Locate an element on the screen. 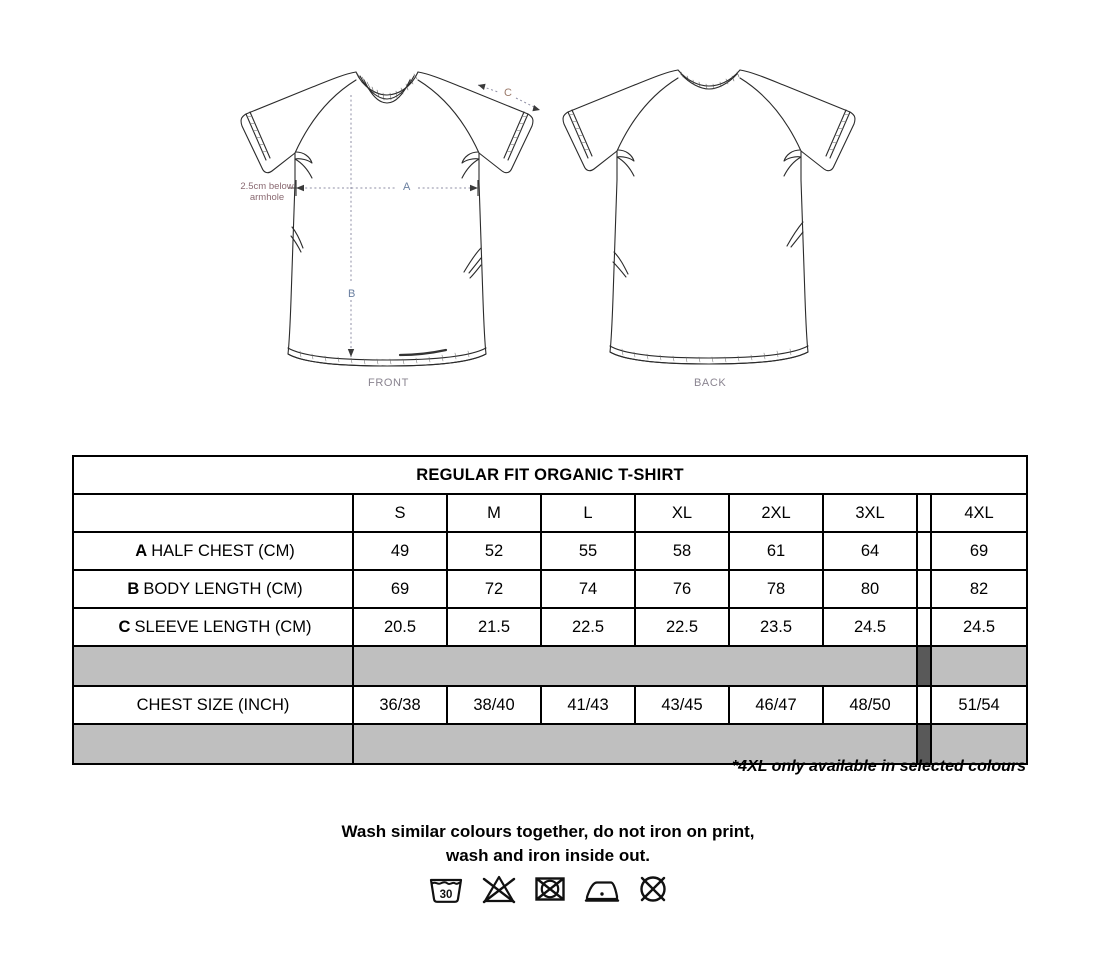 The image size is (1096, 969). cell-chest-size-4xl: 51/54 is located at coordinates (979, 705).